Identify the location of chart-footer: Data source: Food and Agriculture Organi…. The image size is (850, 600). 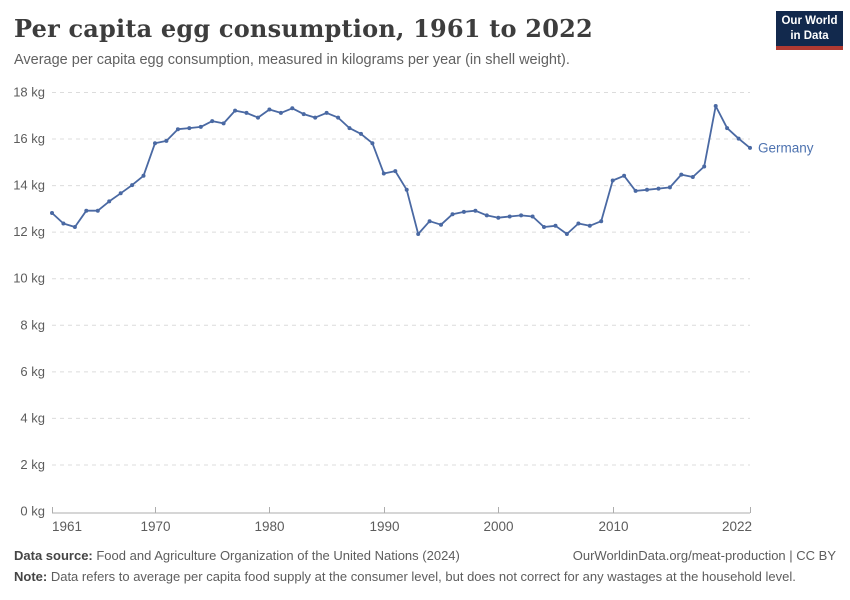
(425, 567).